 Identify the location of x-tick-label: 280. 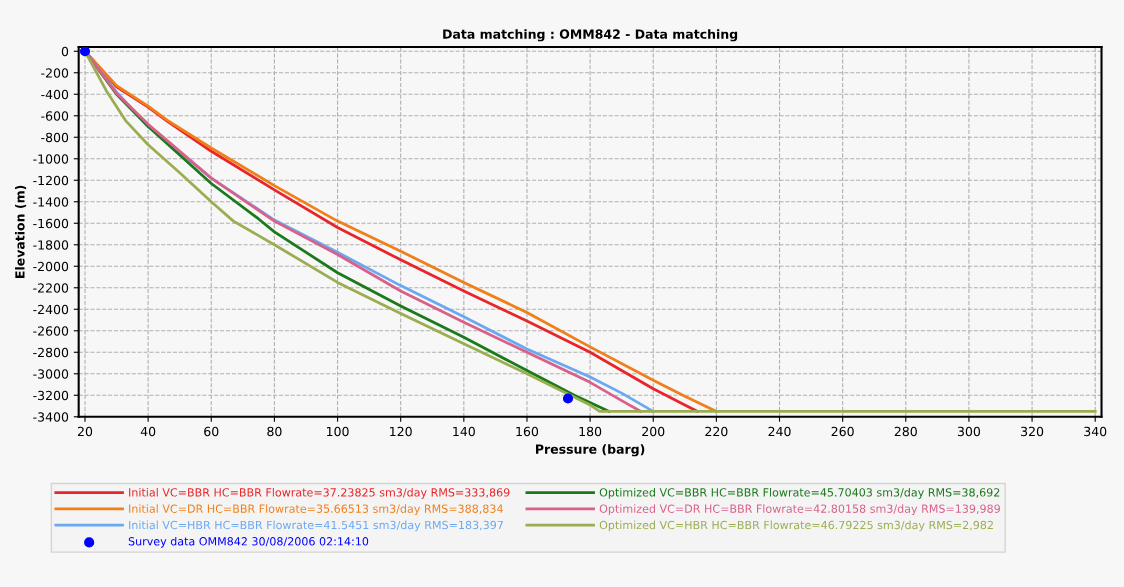
(905, 431).